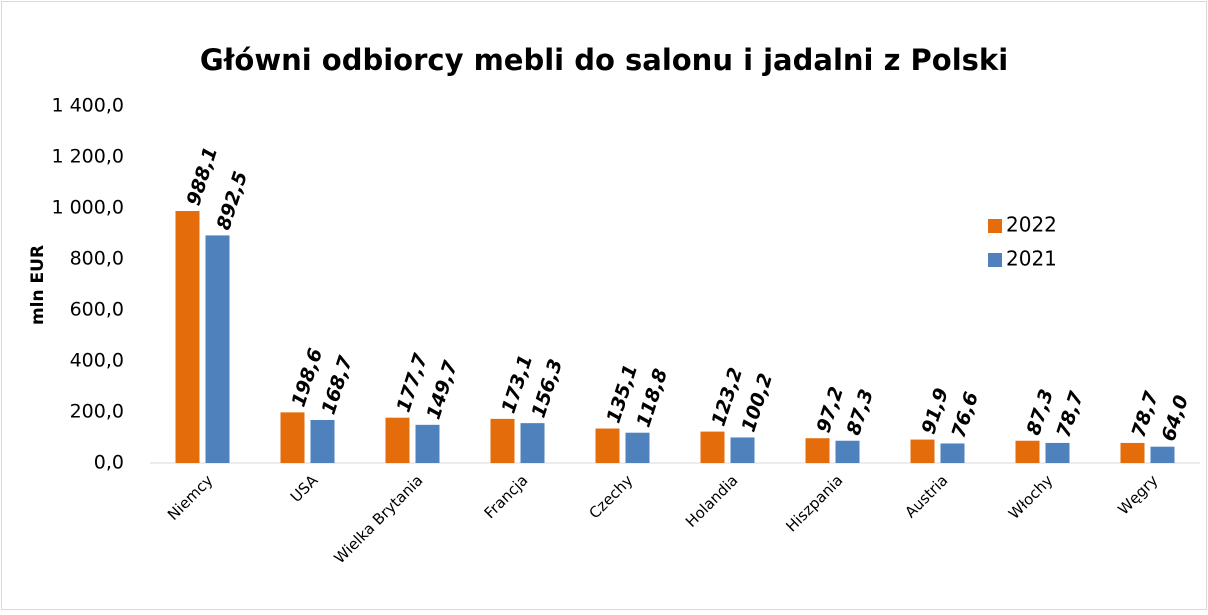  I want to click on y-tick-label: 1 200,0, so click(87, 157).